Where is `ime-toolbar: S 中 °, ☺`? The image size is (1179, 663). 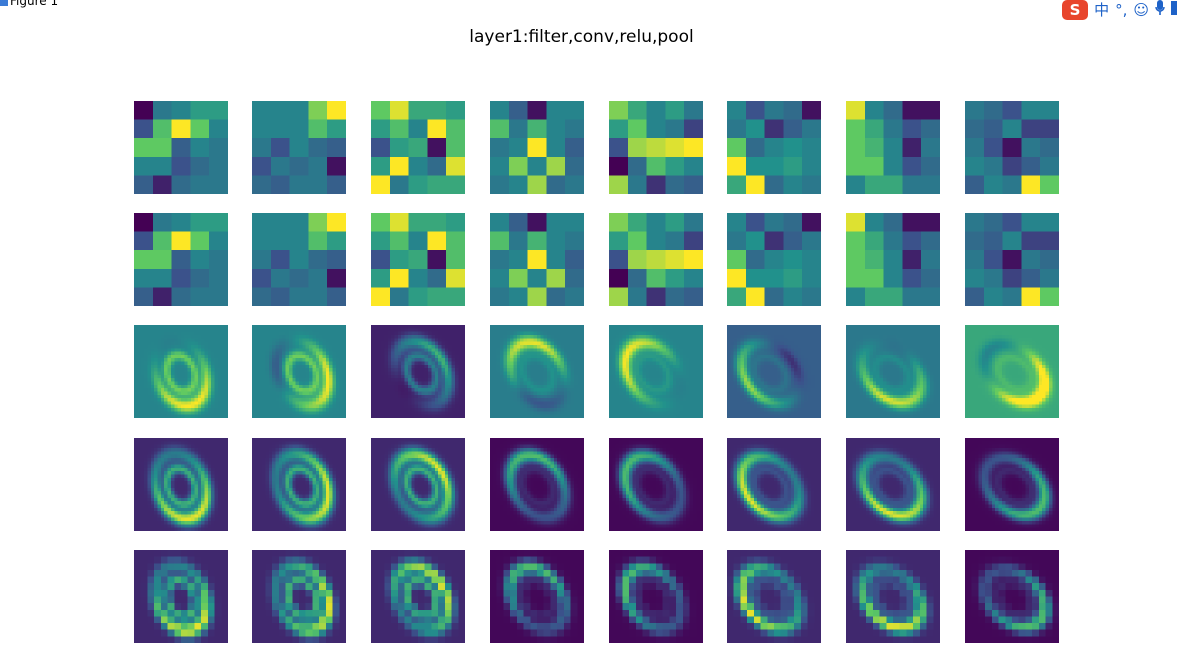 ime-toolbar: S 中 °, ☺ is located at coordinates (1118, 10).